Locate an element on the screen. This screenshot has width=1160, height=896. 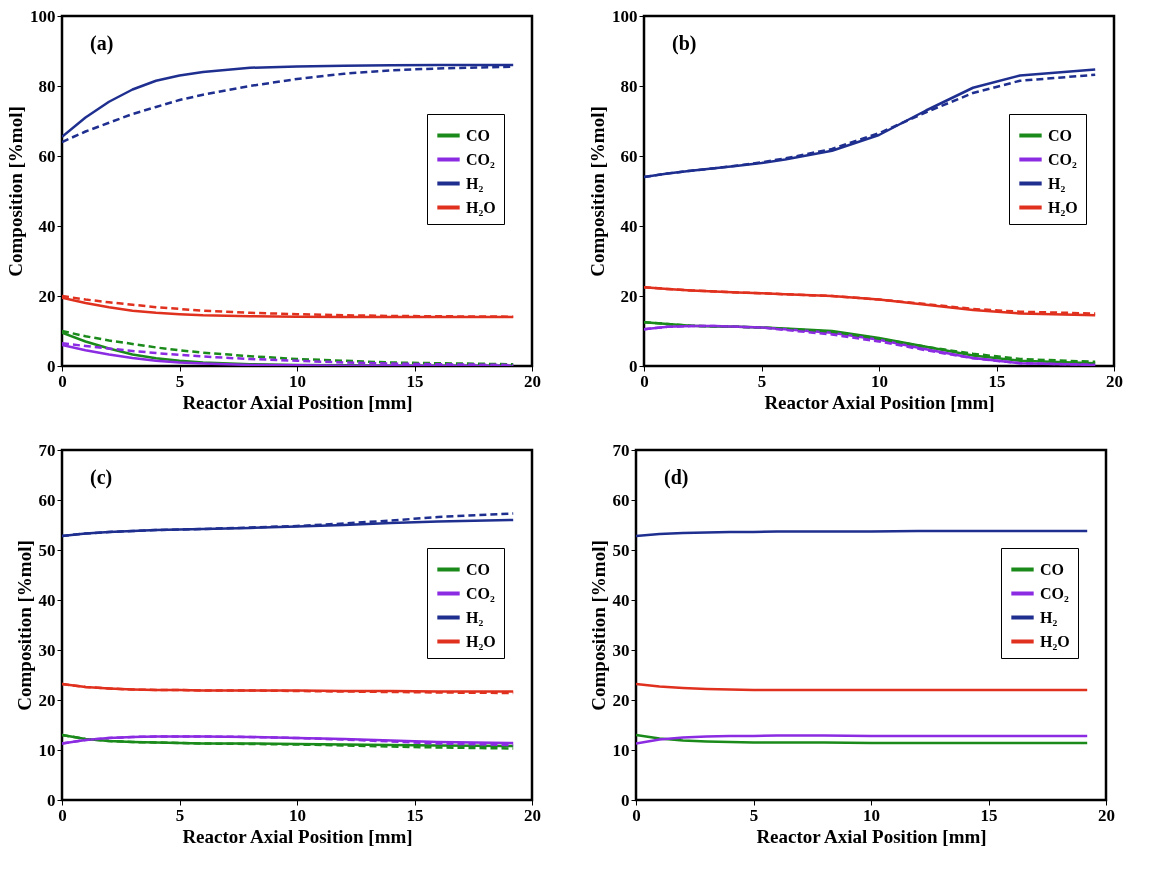
annotation: (a) is located at coordinates (102, 43).